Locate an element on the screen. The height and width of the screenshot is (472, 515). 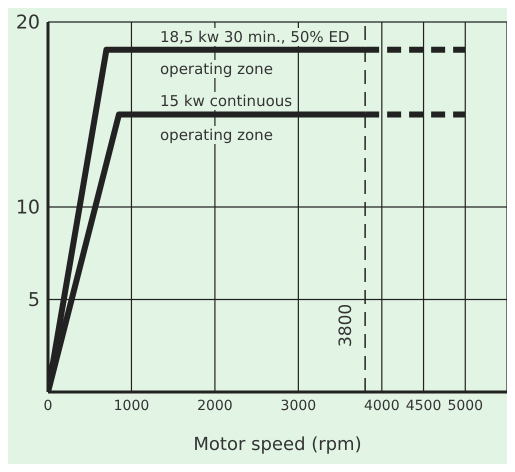
x-axis-title: Motor speed (rpm) is located at coordinates (277, 444).